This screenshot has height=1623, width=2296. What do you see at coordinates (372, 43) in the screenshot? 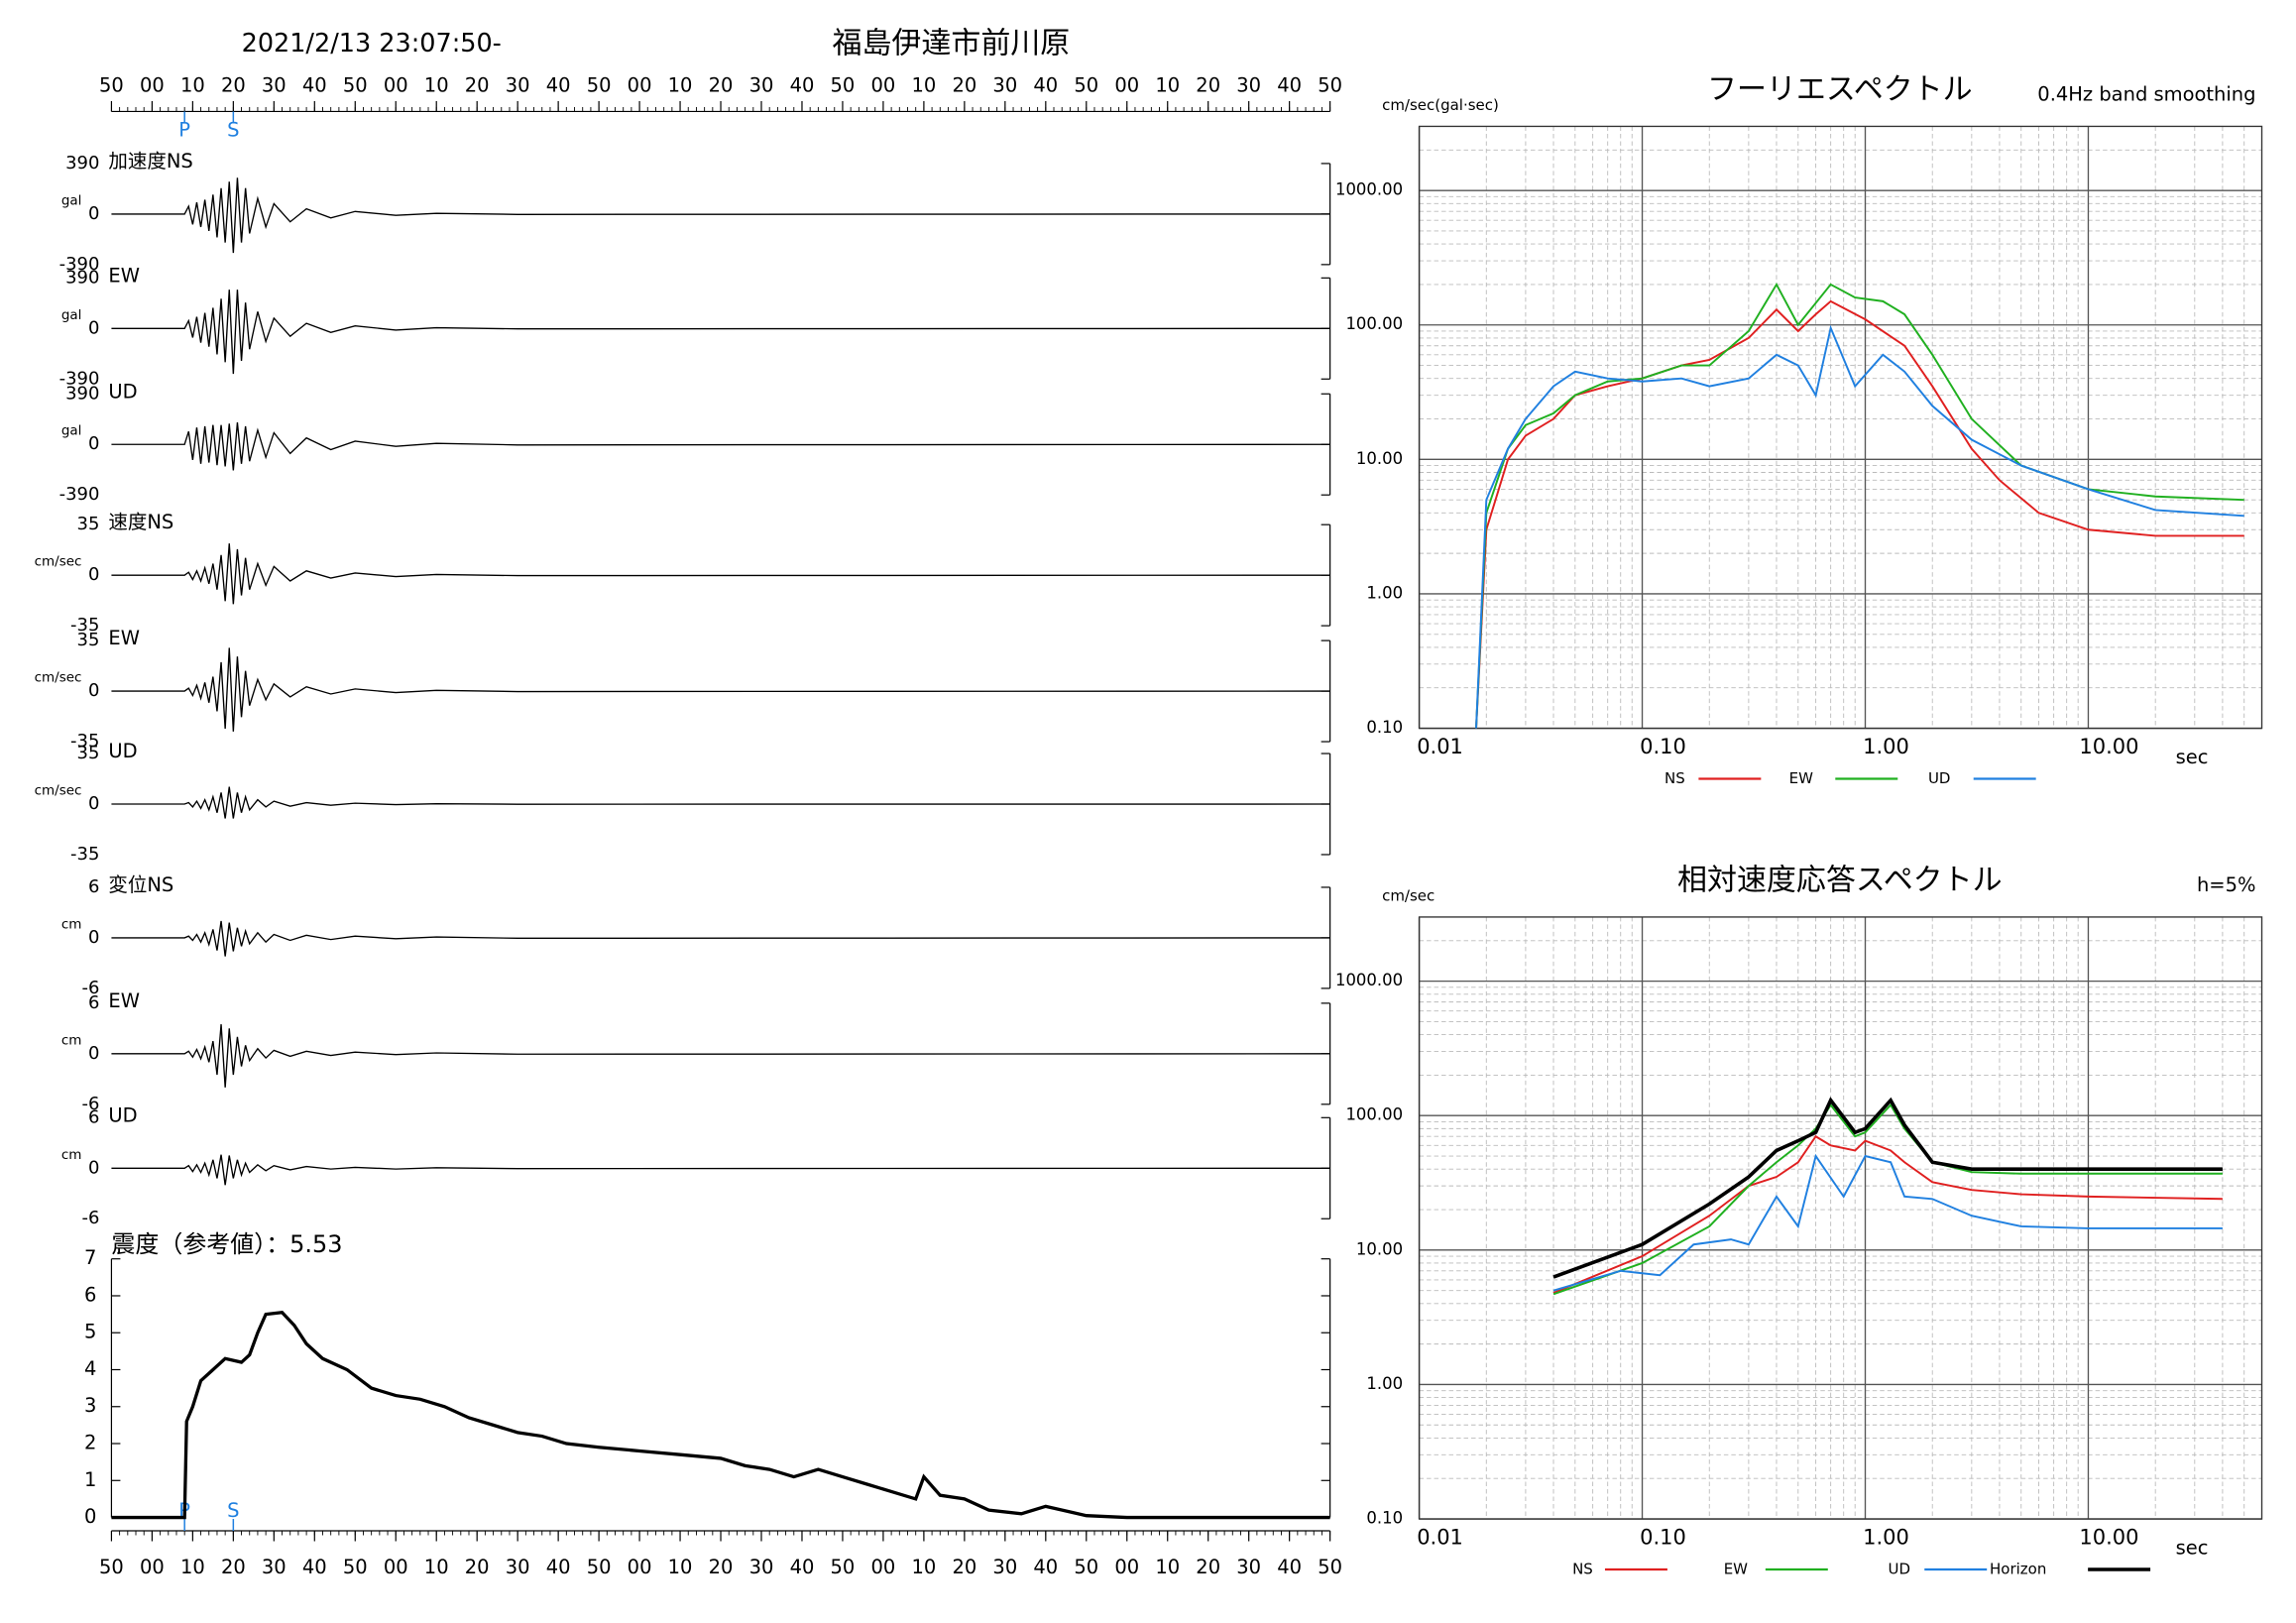
I see `start-time: 2021/2/13 23:07:50-` at bounding box center [372, 43].